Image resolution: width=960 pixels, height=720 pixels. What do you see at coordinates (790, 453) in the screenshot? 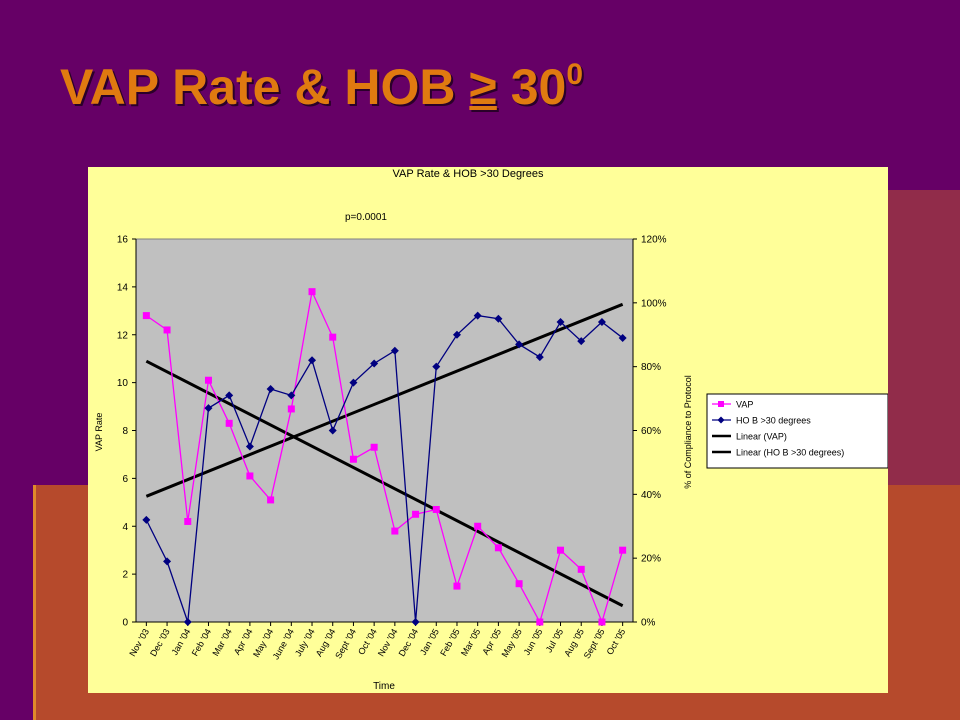
I see `legend-label: Linear (HO B >30 degrees)` at bounding box center [790, 453].